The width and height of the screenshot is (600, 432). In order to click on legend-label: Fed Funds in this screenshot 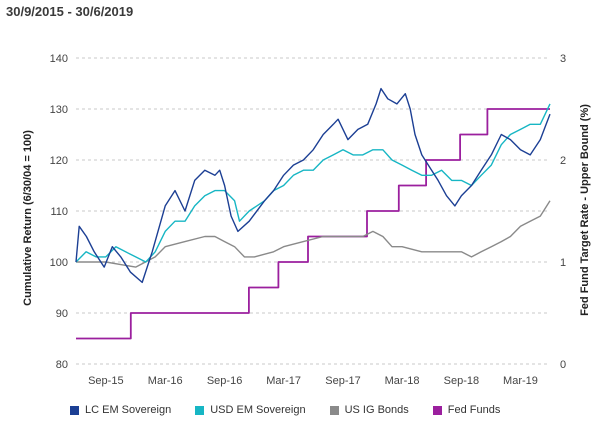, I will do `click(474, 410)`.